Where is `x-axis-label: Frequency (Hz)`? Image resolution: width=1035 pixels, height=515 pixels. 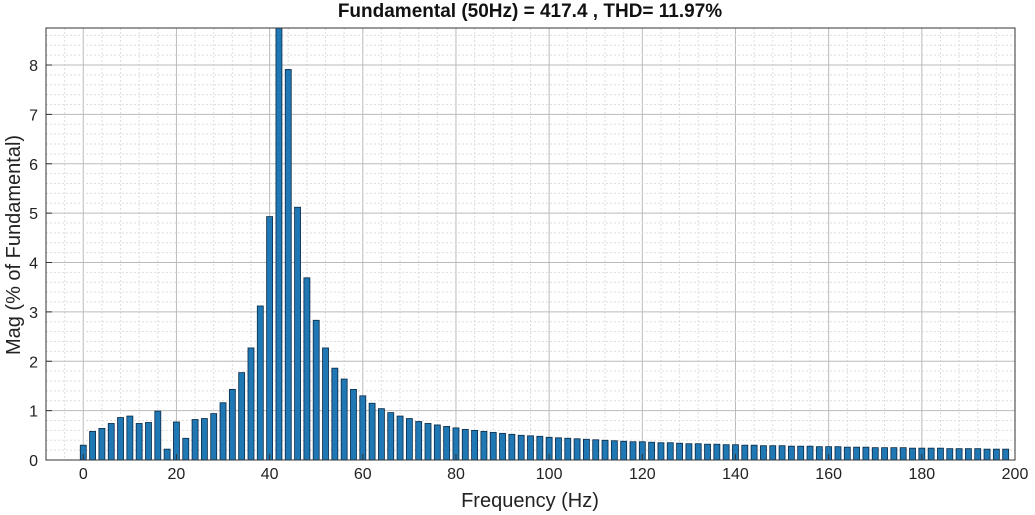
x-axis-label: Frequency (Hz) is located at coordinates (530, 501).